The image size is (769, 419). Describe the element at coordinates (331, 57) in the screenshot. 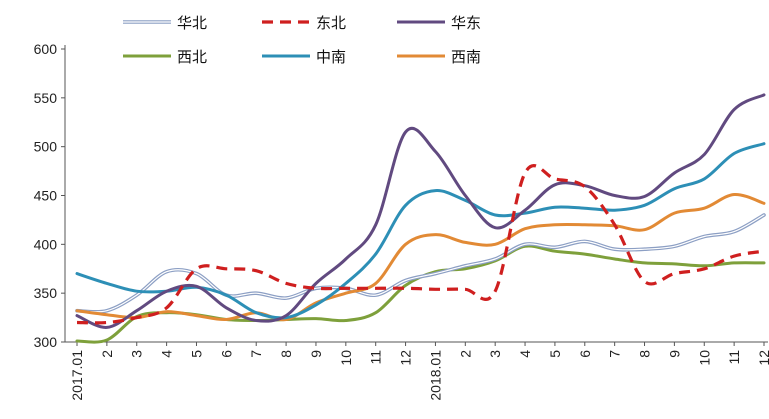

I see `legend-label: 中南` at that location.